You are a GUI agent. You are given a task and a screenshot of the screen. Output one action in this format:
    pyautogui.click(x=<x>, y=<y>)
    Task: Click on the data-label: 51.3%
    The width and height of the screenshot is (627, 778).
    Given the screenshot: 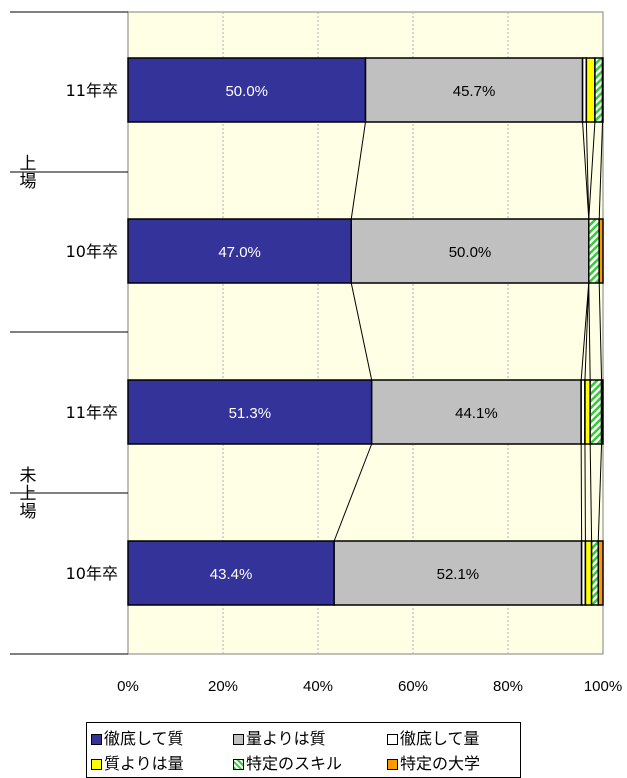 What is the action you would take?
    pyautogui.click(x=250, y=413)
    